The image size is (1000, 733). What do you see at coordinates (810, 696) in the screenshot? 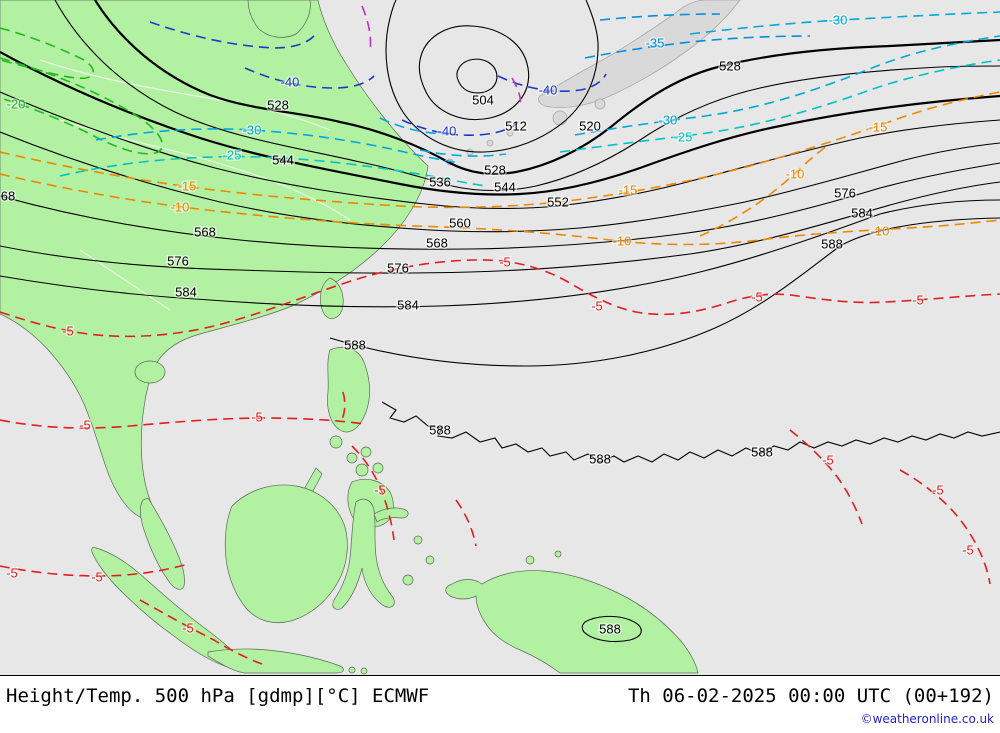
I see `map-datetime: Th 06-02-2025 00:00 UTC (00+192)` at bounding box center [810, 696].